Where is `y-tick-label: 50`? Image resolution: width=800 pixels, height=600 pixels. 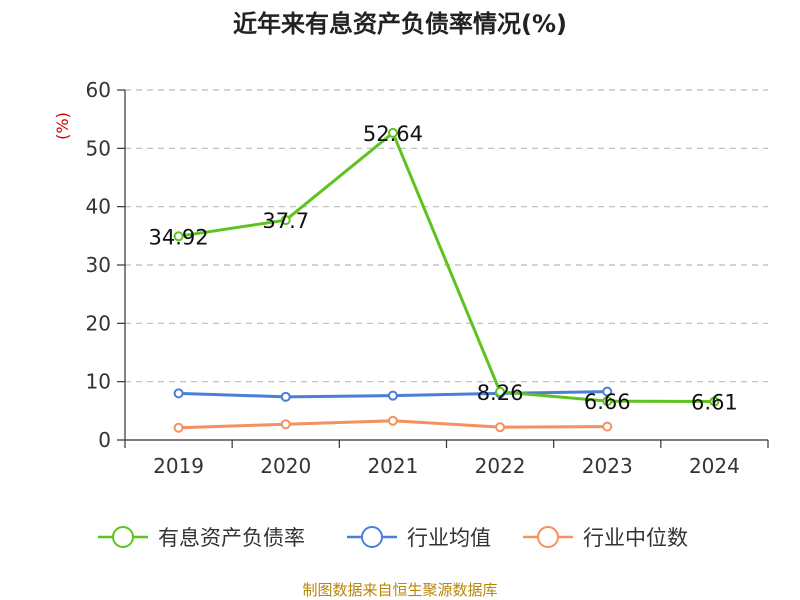 y-tick-label: 50 is located at coordinates (98, 148).